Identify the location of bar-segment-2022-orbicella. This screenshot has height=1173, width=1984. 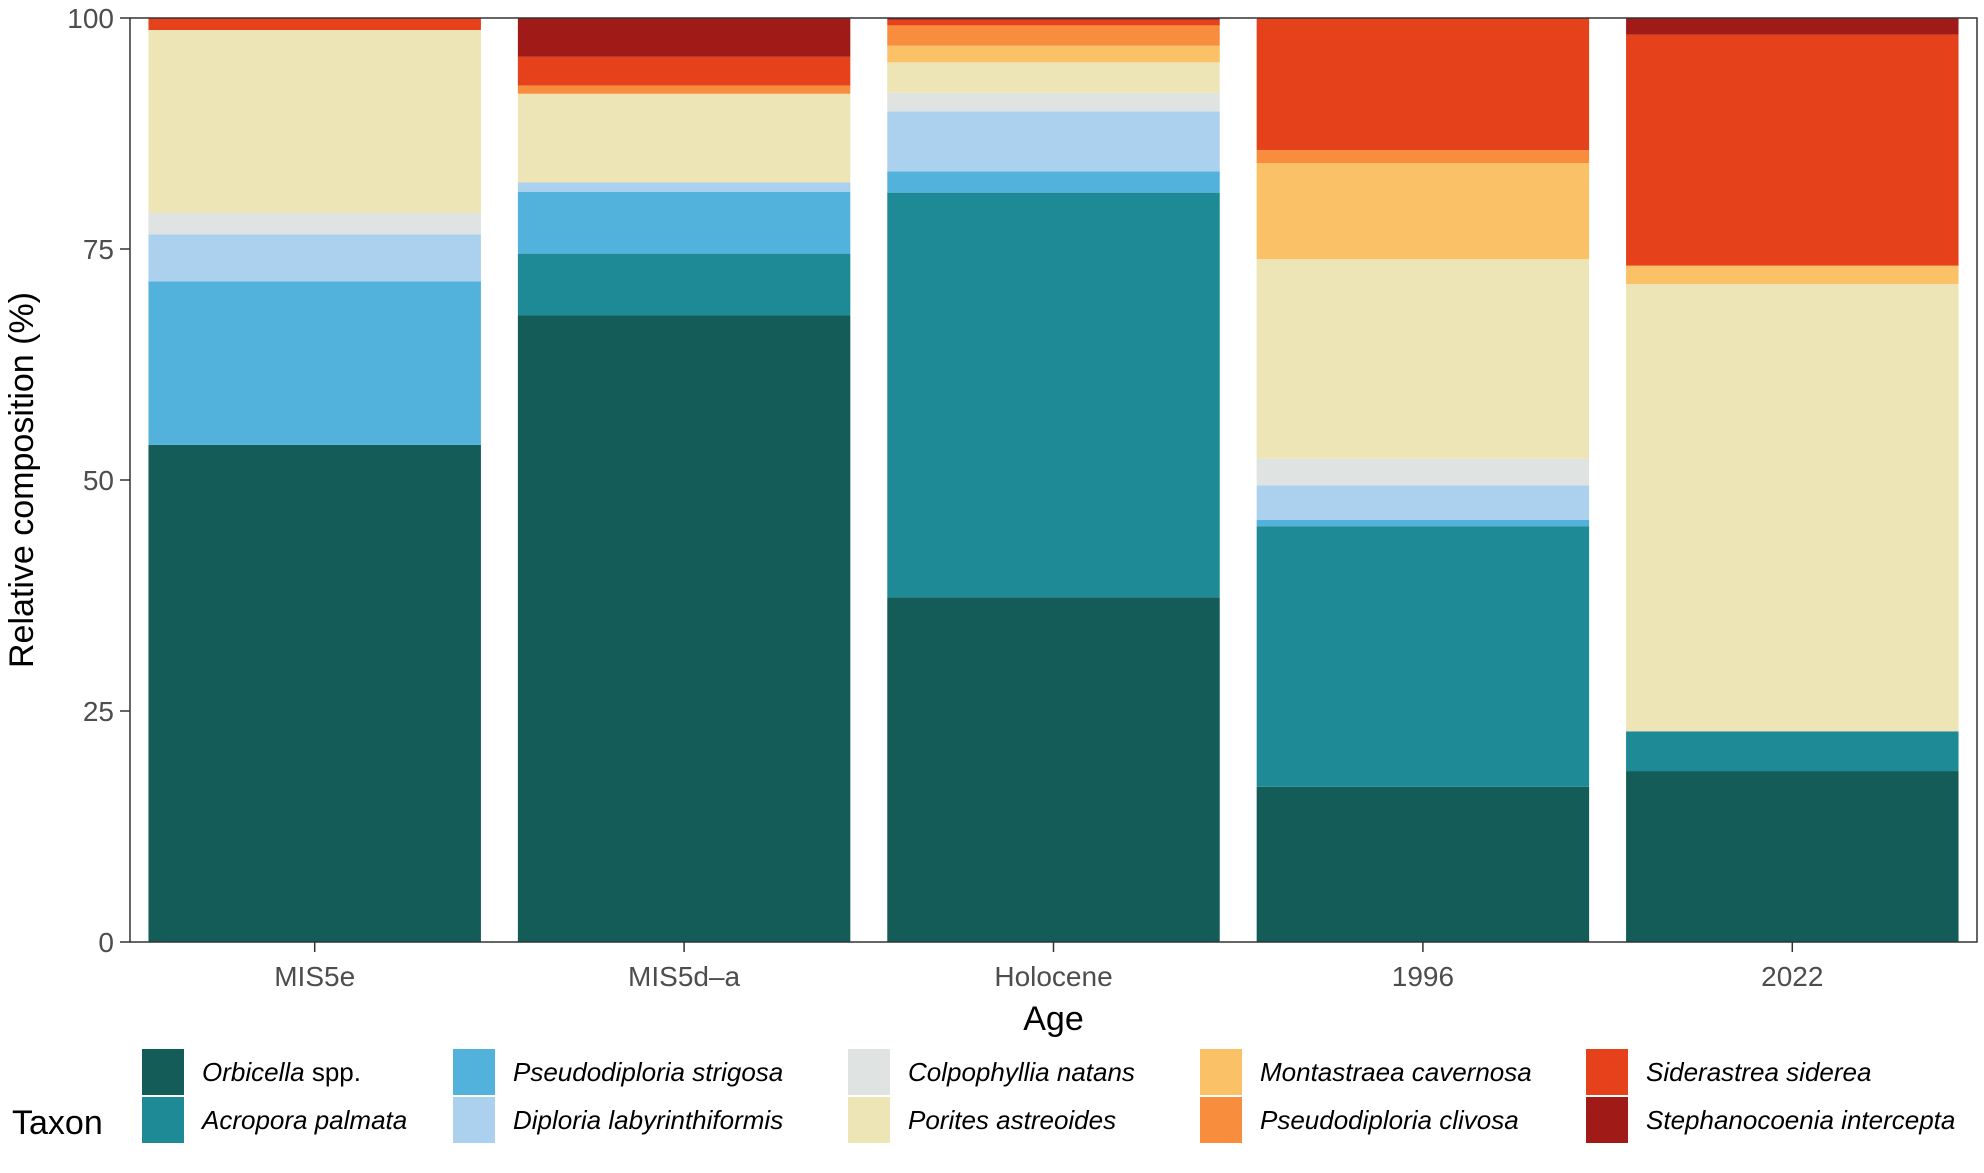
(1792, 856).